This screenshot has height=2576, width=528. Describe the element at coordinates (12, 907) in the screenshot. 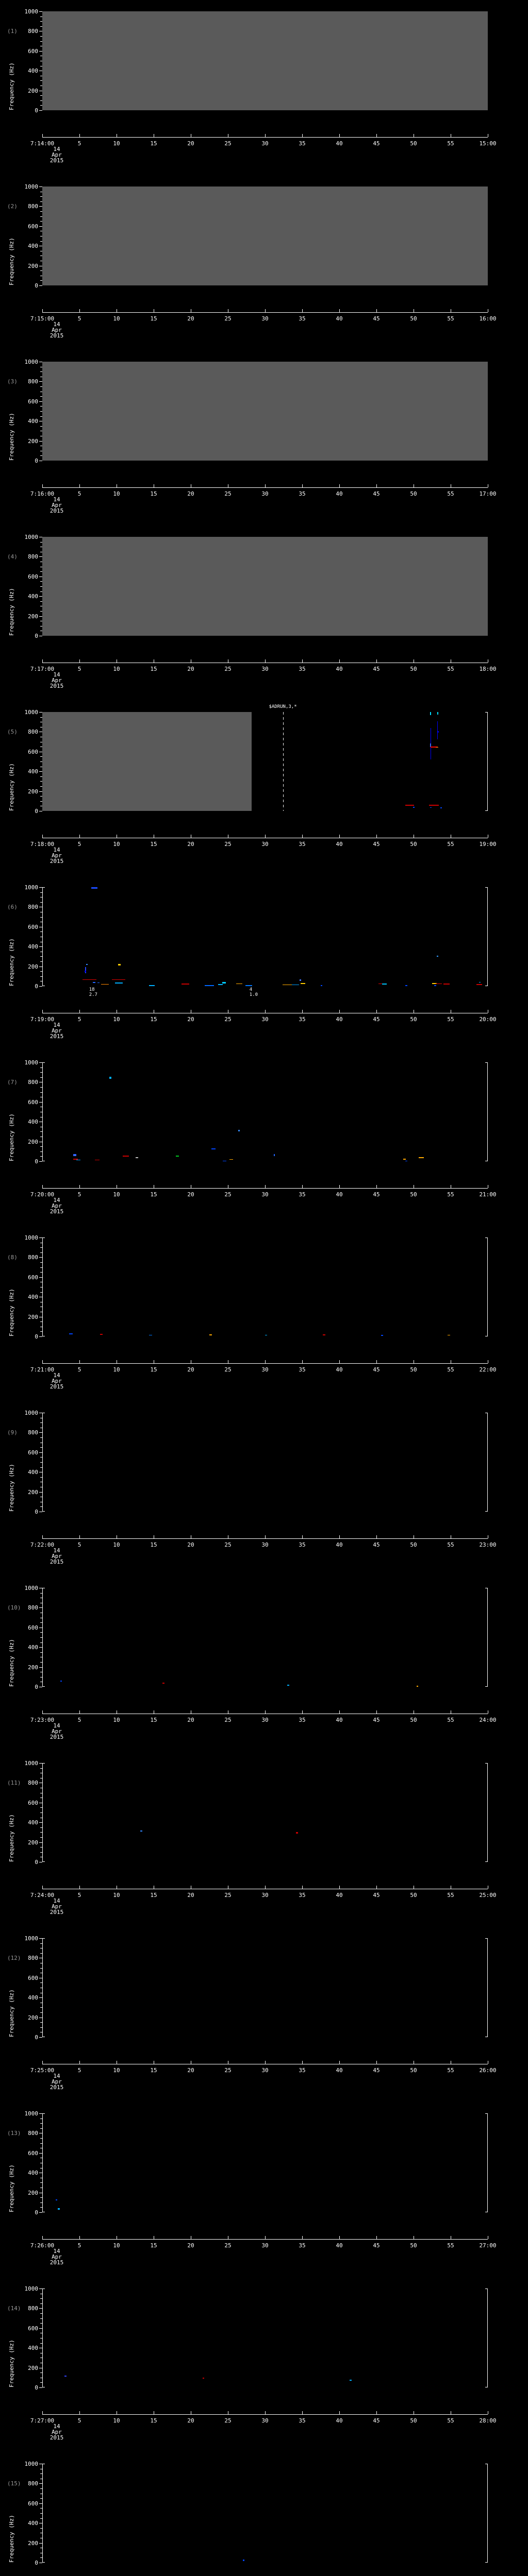

I see `panel-number-label: (6)` at that location.